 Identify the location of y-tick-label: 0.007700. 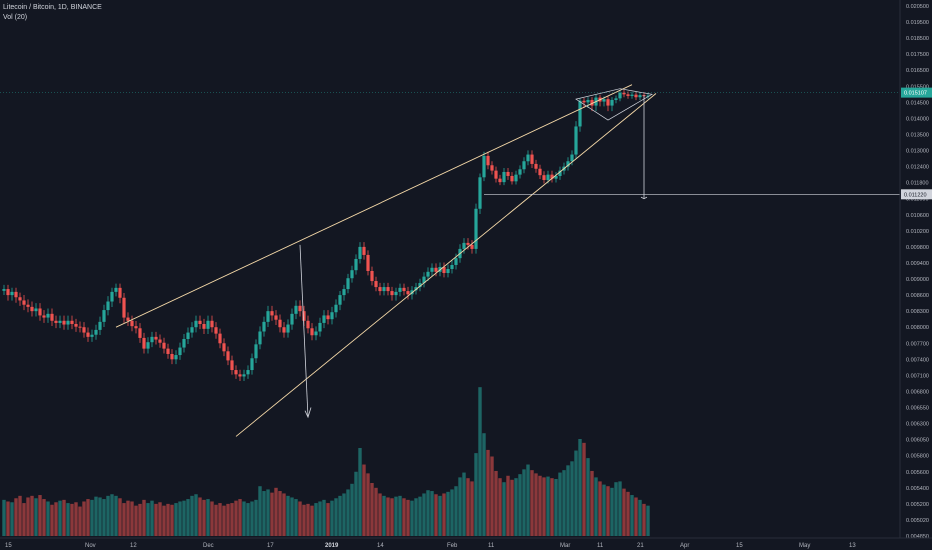
(917, 344).